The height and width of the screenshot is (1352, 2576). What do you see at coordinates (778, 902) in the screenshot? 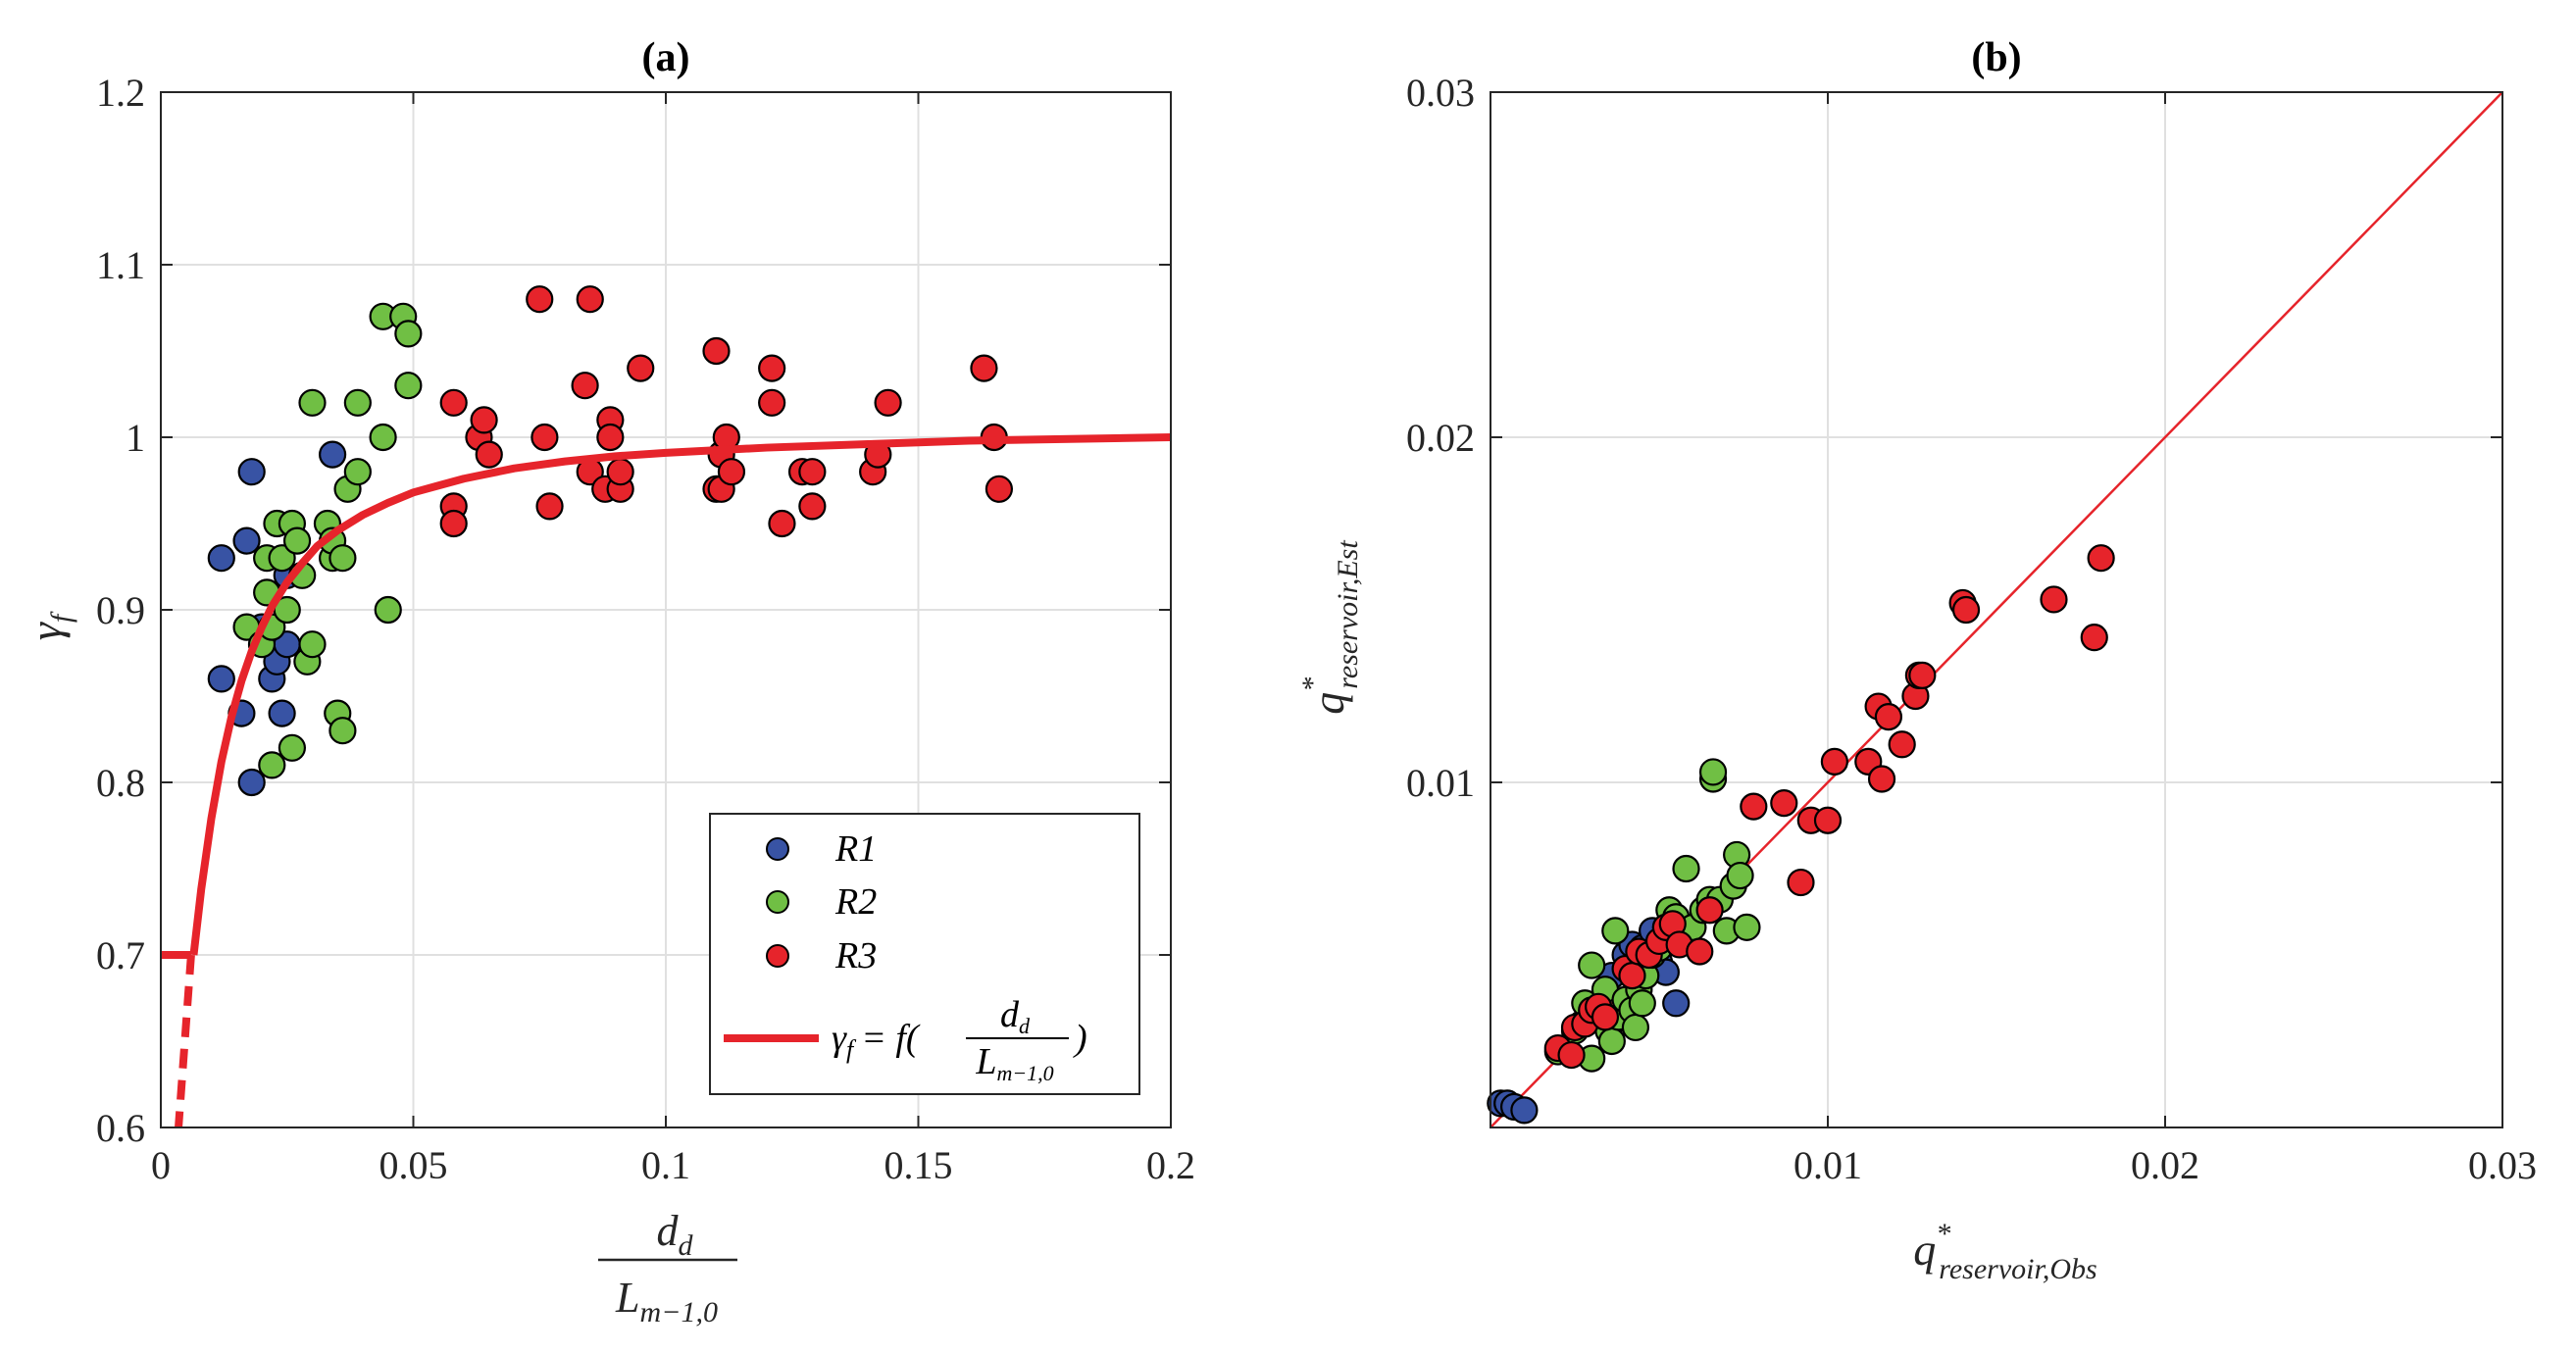
I see `legend-marker-r2` at bounding box center [778, 902].